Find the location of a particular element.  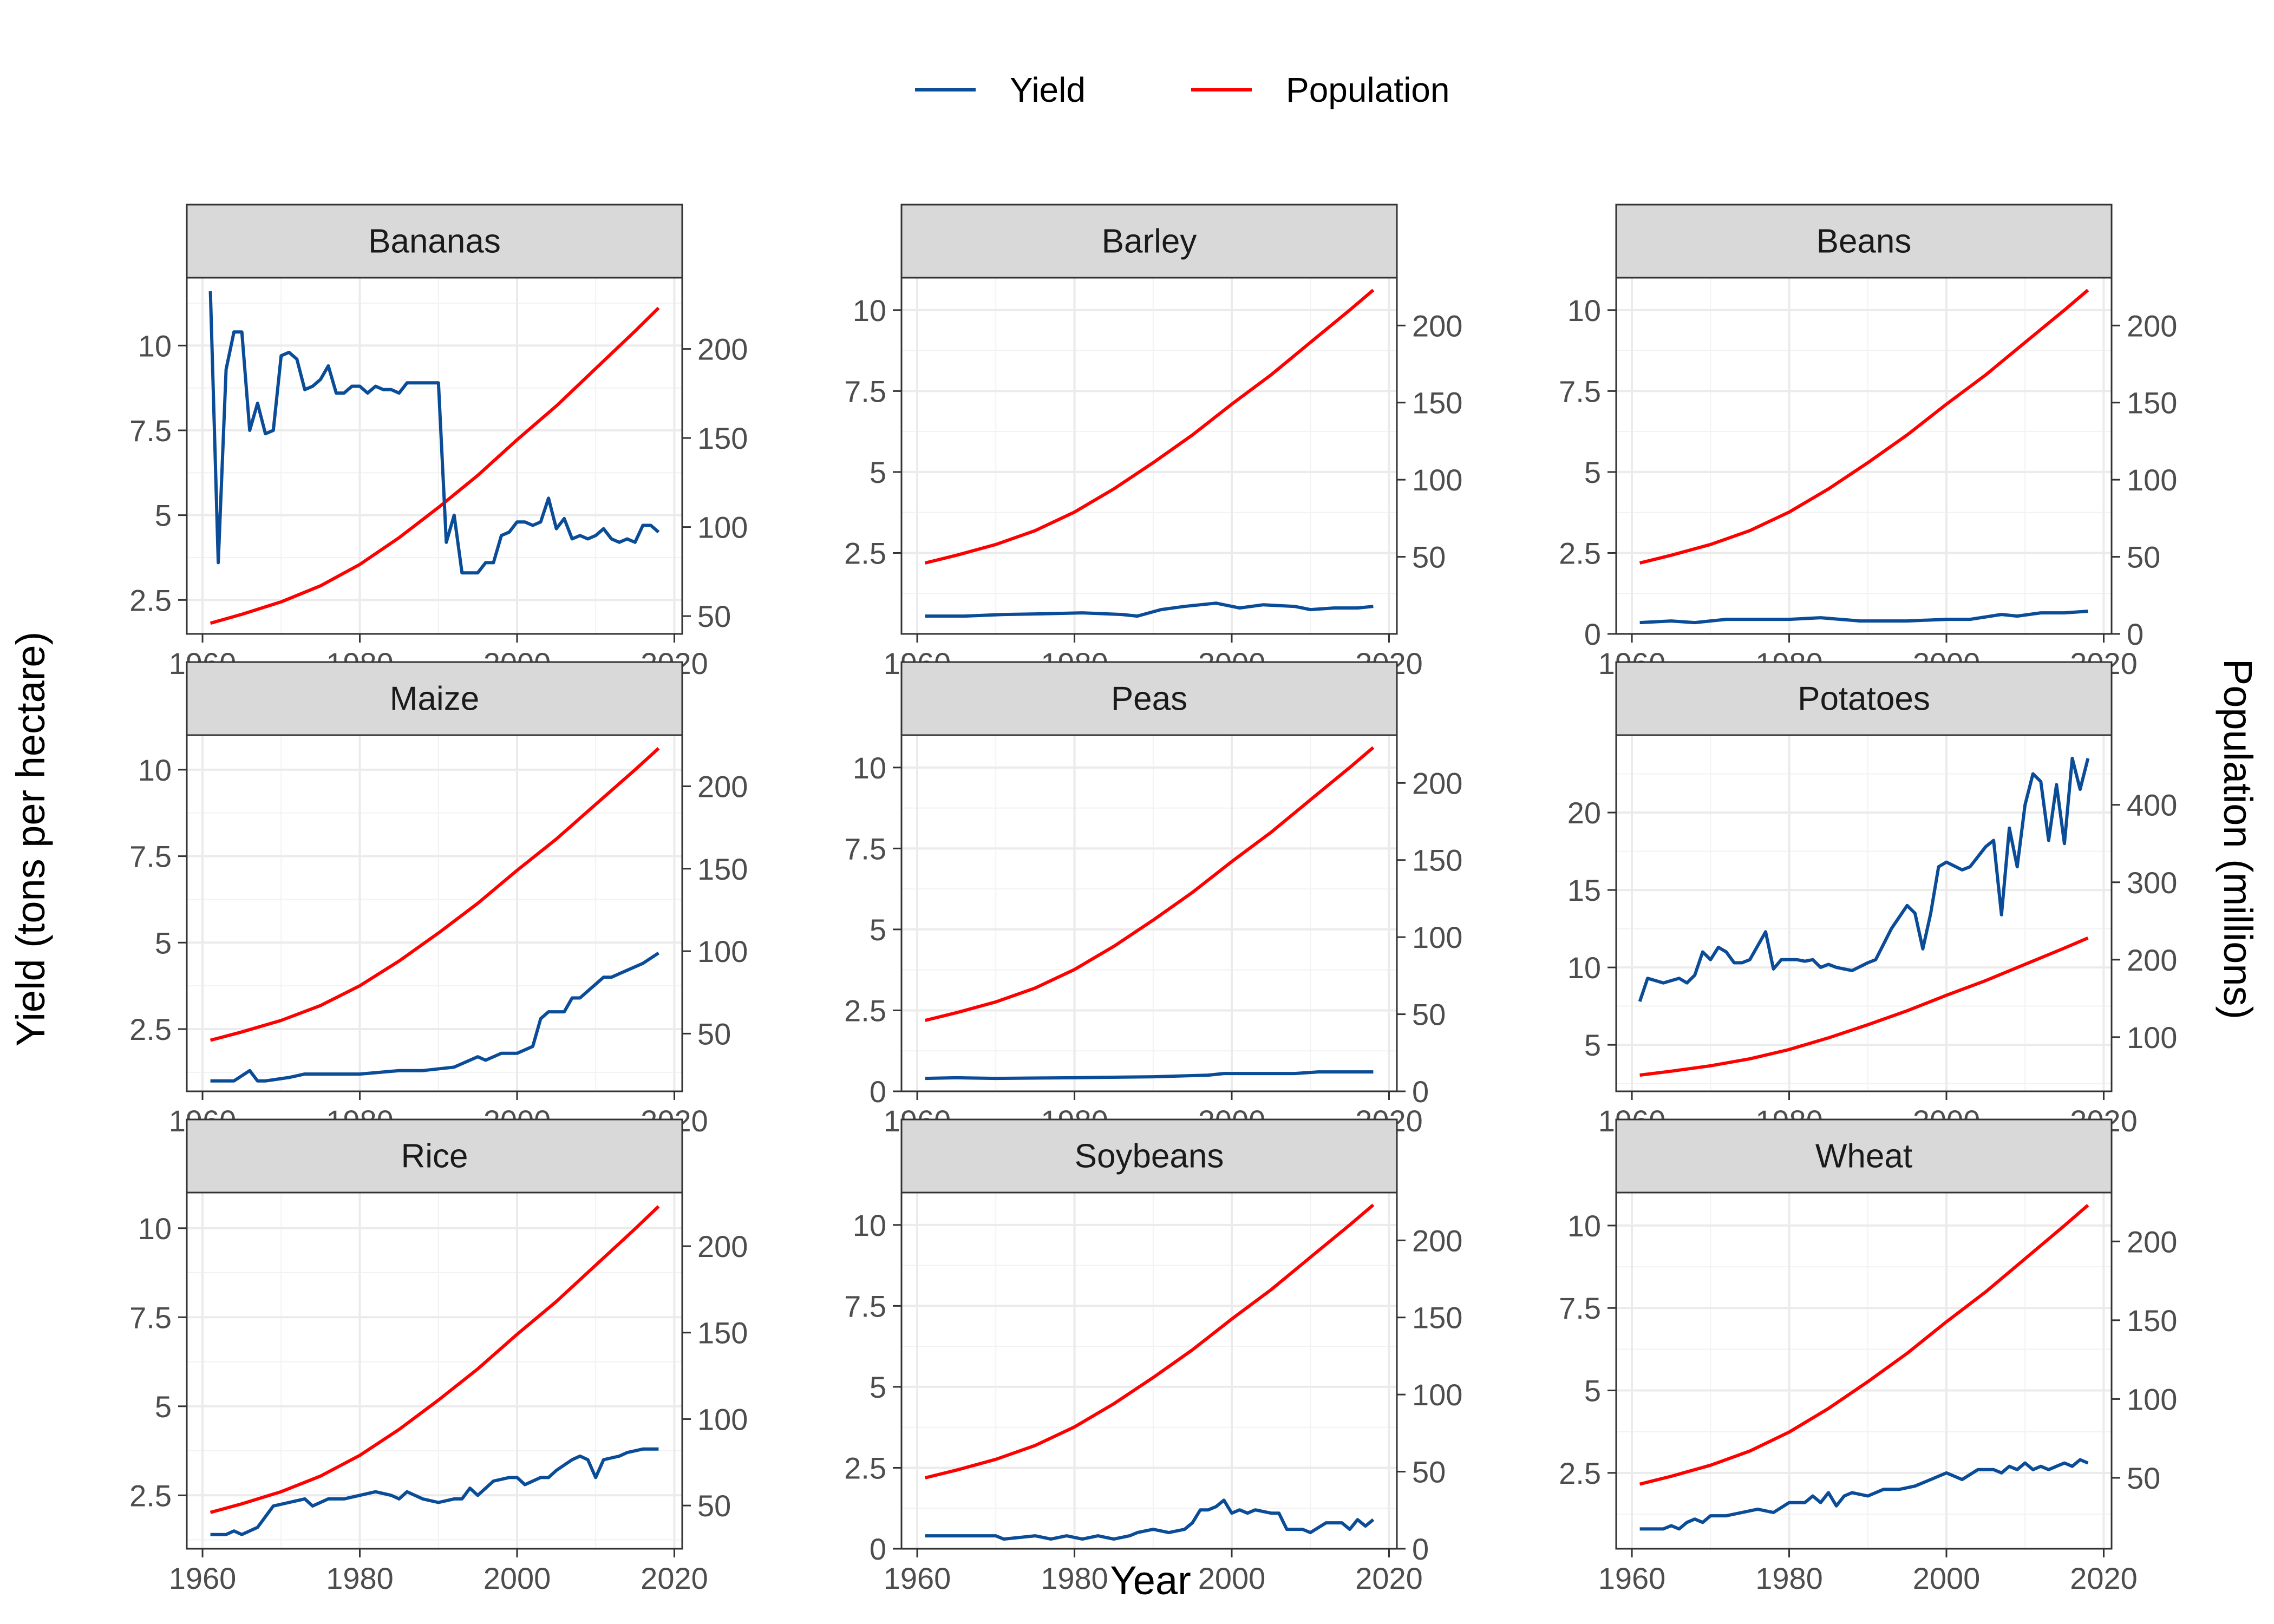

legend-label: Yield is located at coordinates (1048, 89).